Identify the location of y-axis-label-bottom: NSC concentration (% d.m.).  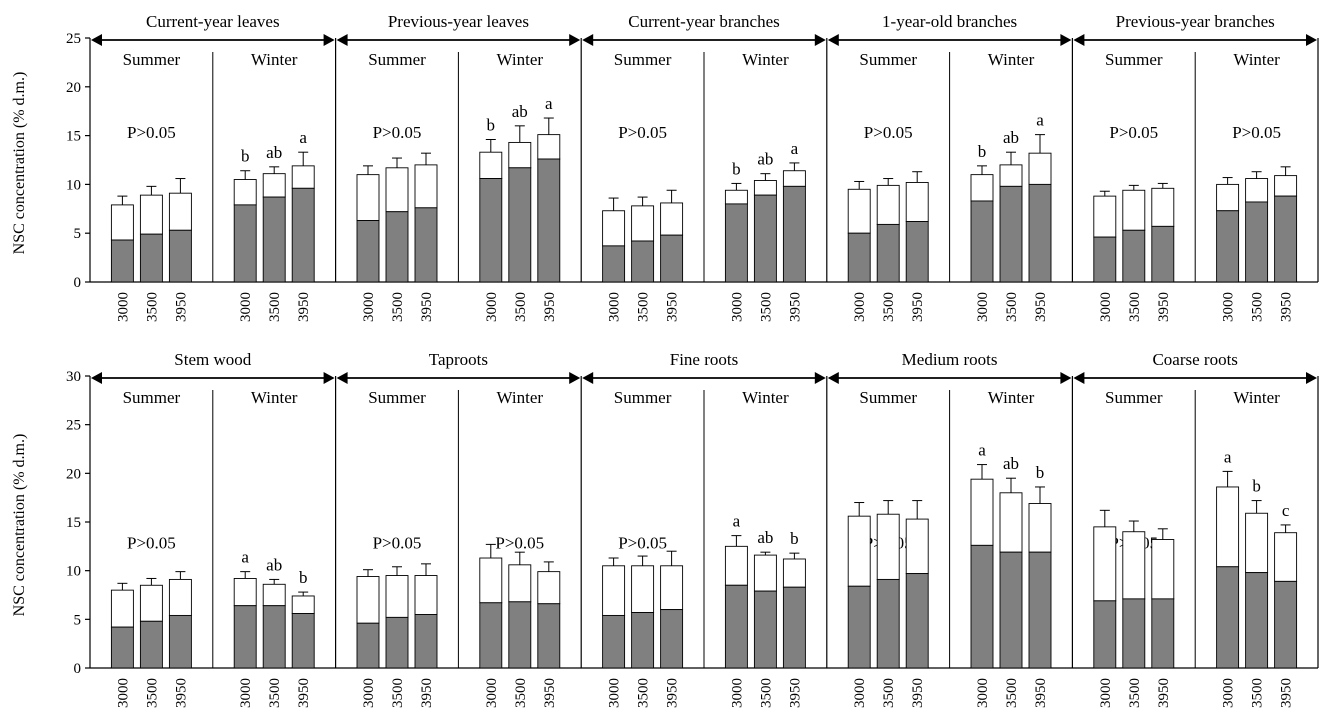
(19, 525).